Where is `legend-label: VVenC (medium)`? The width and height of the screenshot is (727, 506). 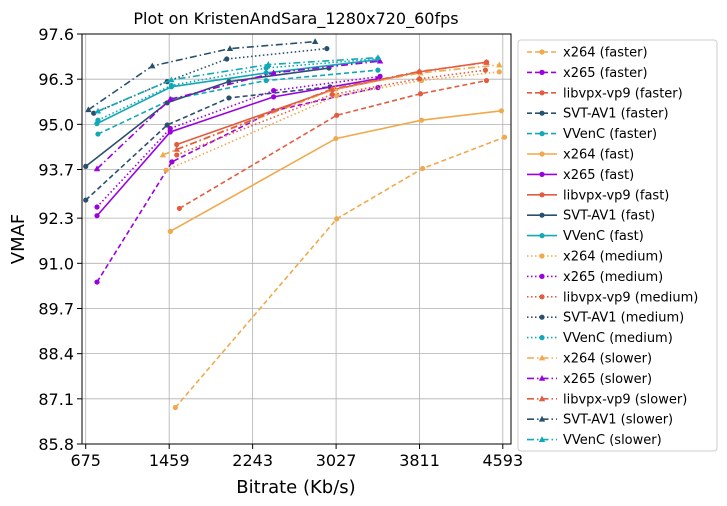 legend-label: VVenC (medium) is located at coordinates (618, 338).